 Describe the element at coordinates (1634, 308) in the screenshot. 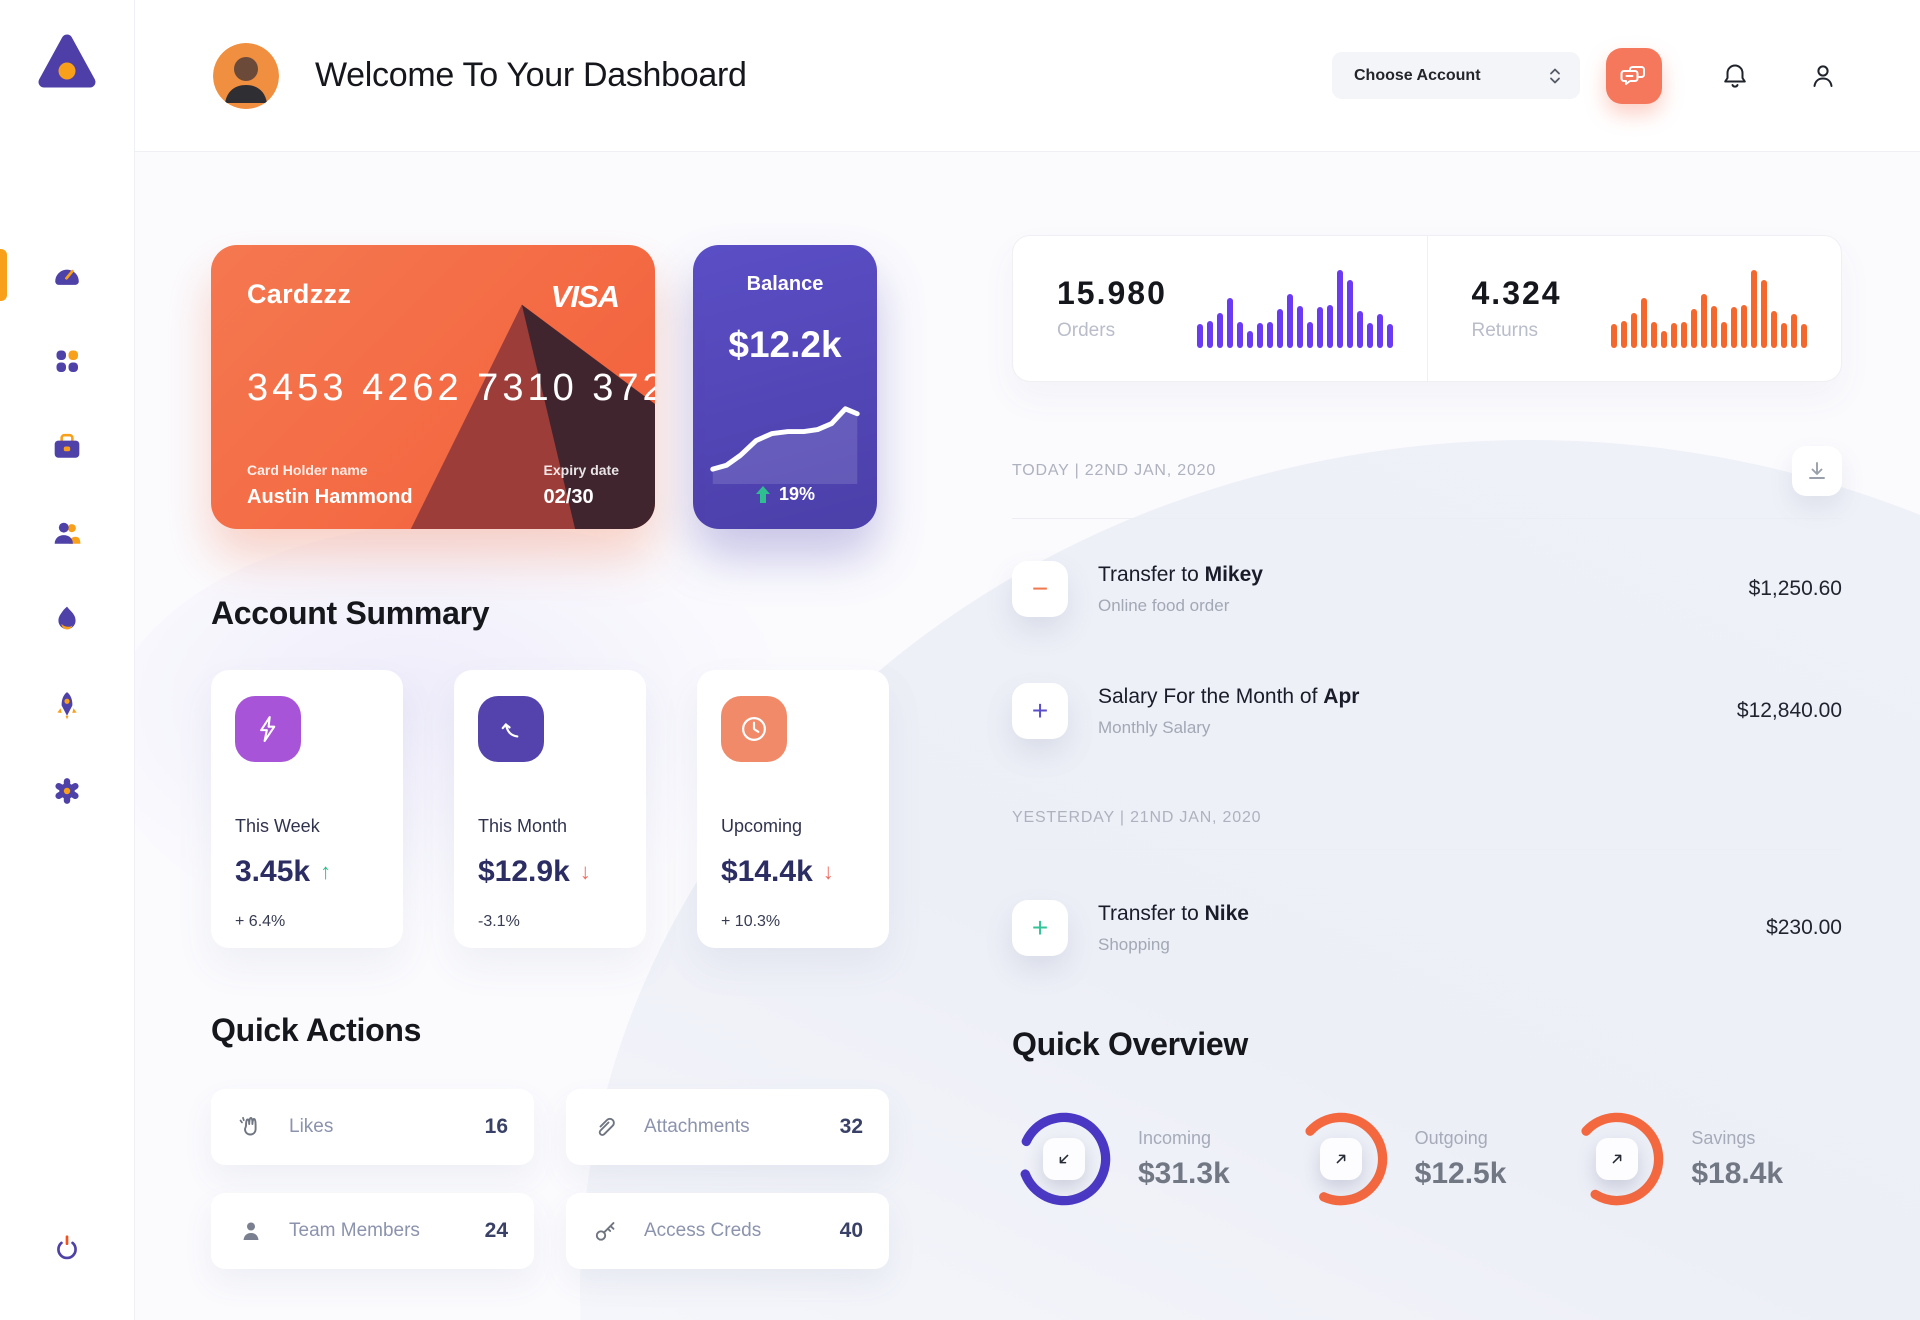

I see `returns-stat: 4.324 Returns` at that location.